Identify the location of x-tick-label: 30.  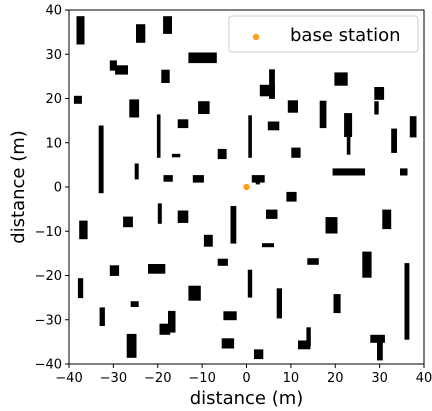
(379, 378).